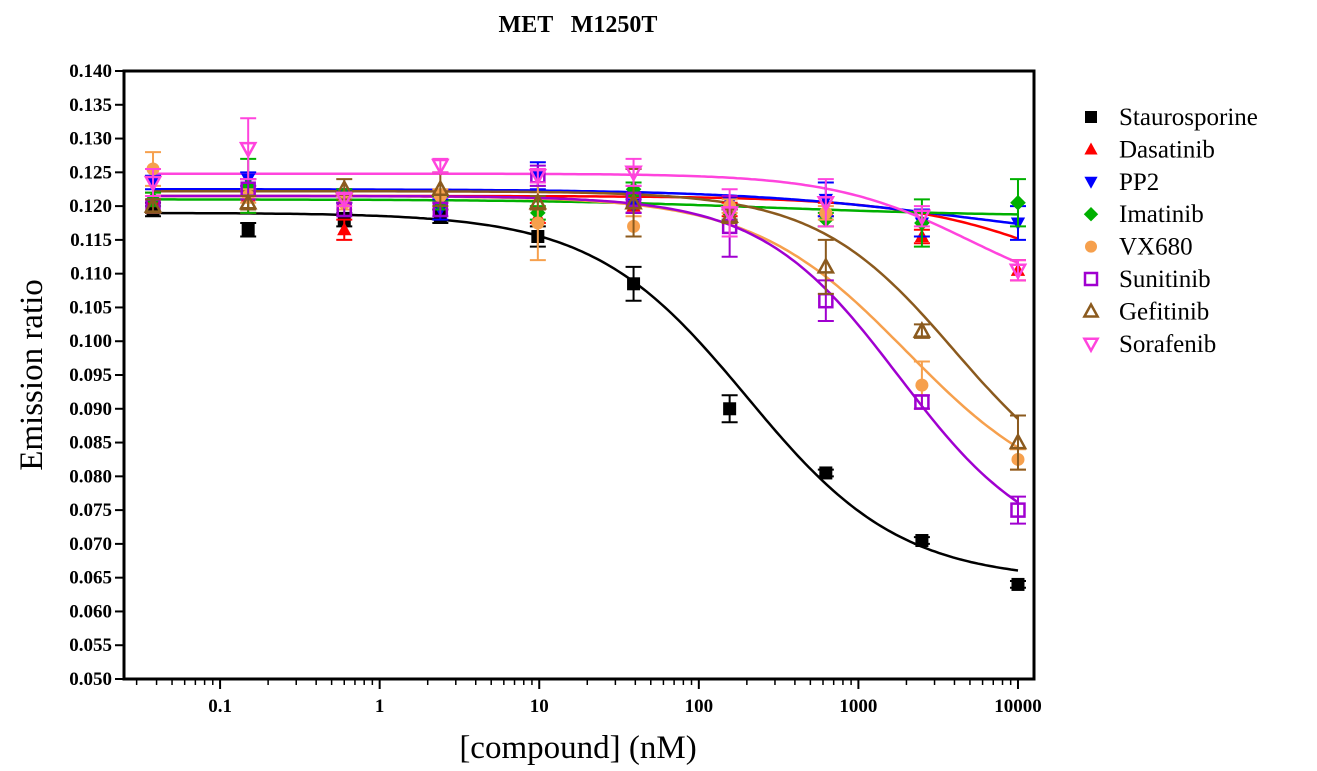 This screenshot has height=771, width=1317. I want to click on legend-label-gefitinib: Gefitinib, so click(1164, 311).